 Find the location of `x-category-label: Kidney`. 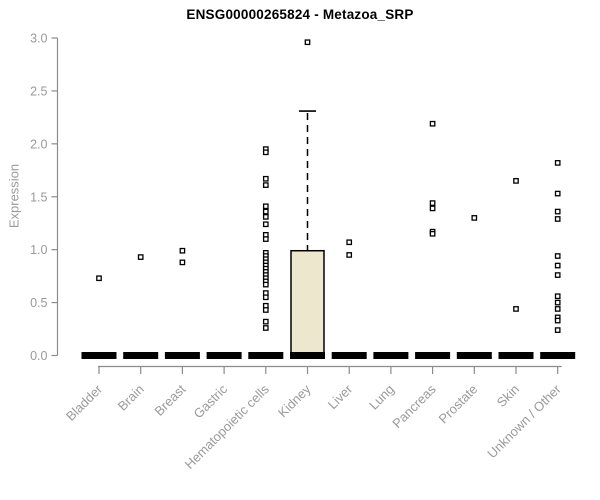

x-category-label: Kidney is located at coordinates (294, 400).